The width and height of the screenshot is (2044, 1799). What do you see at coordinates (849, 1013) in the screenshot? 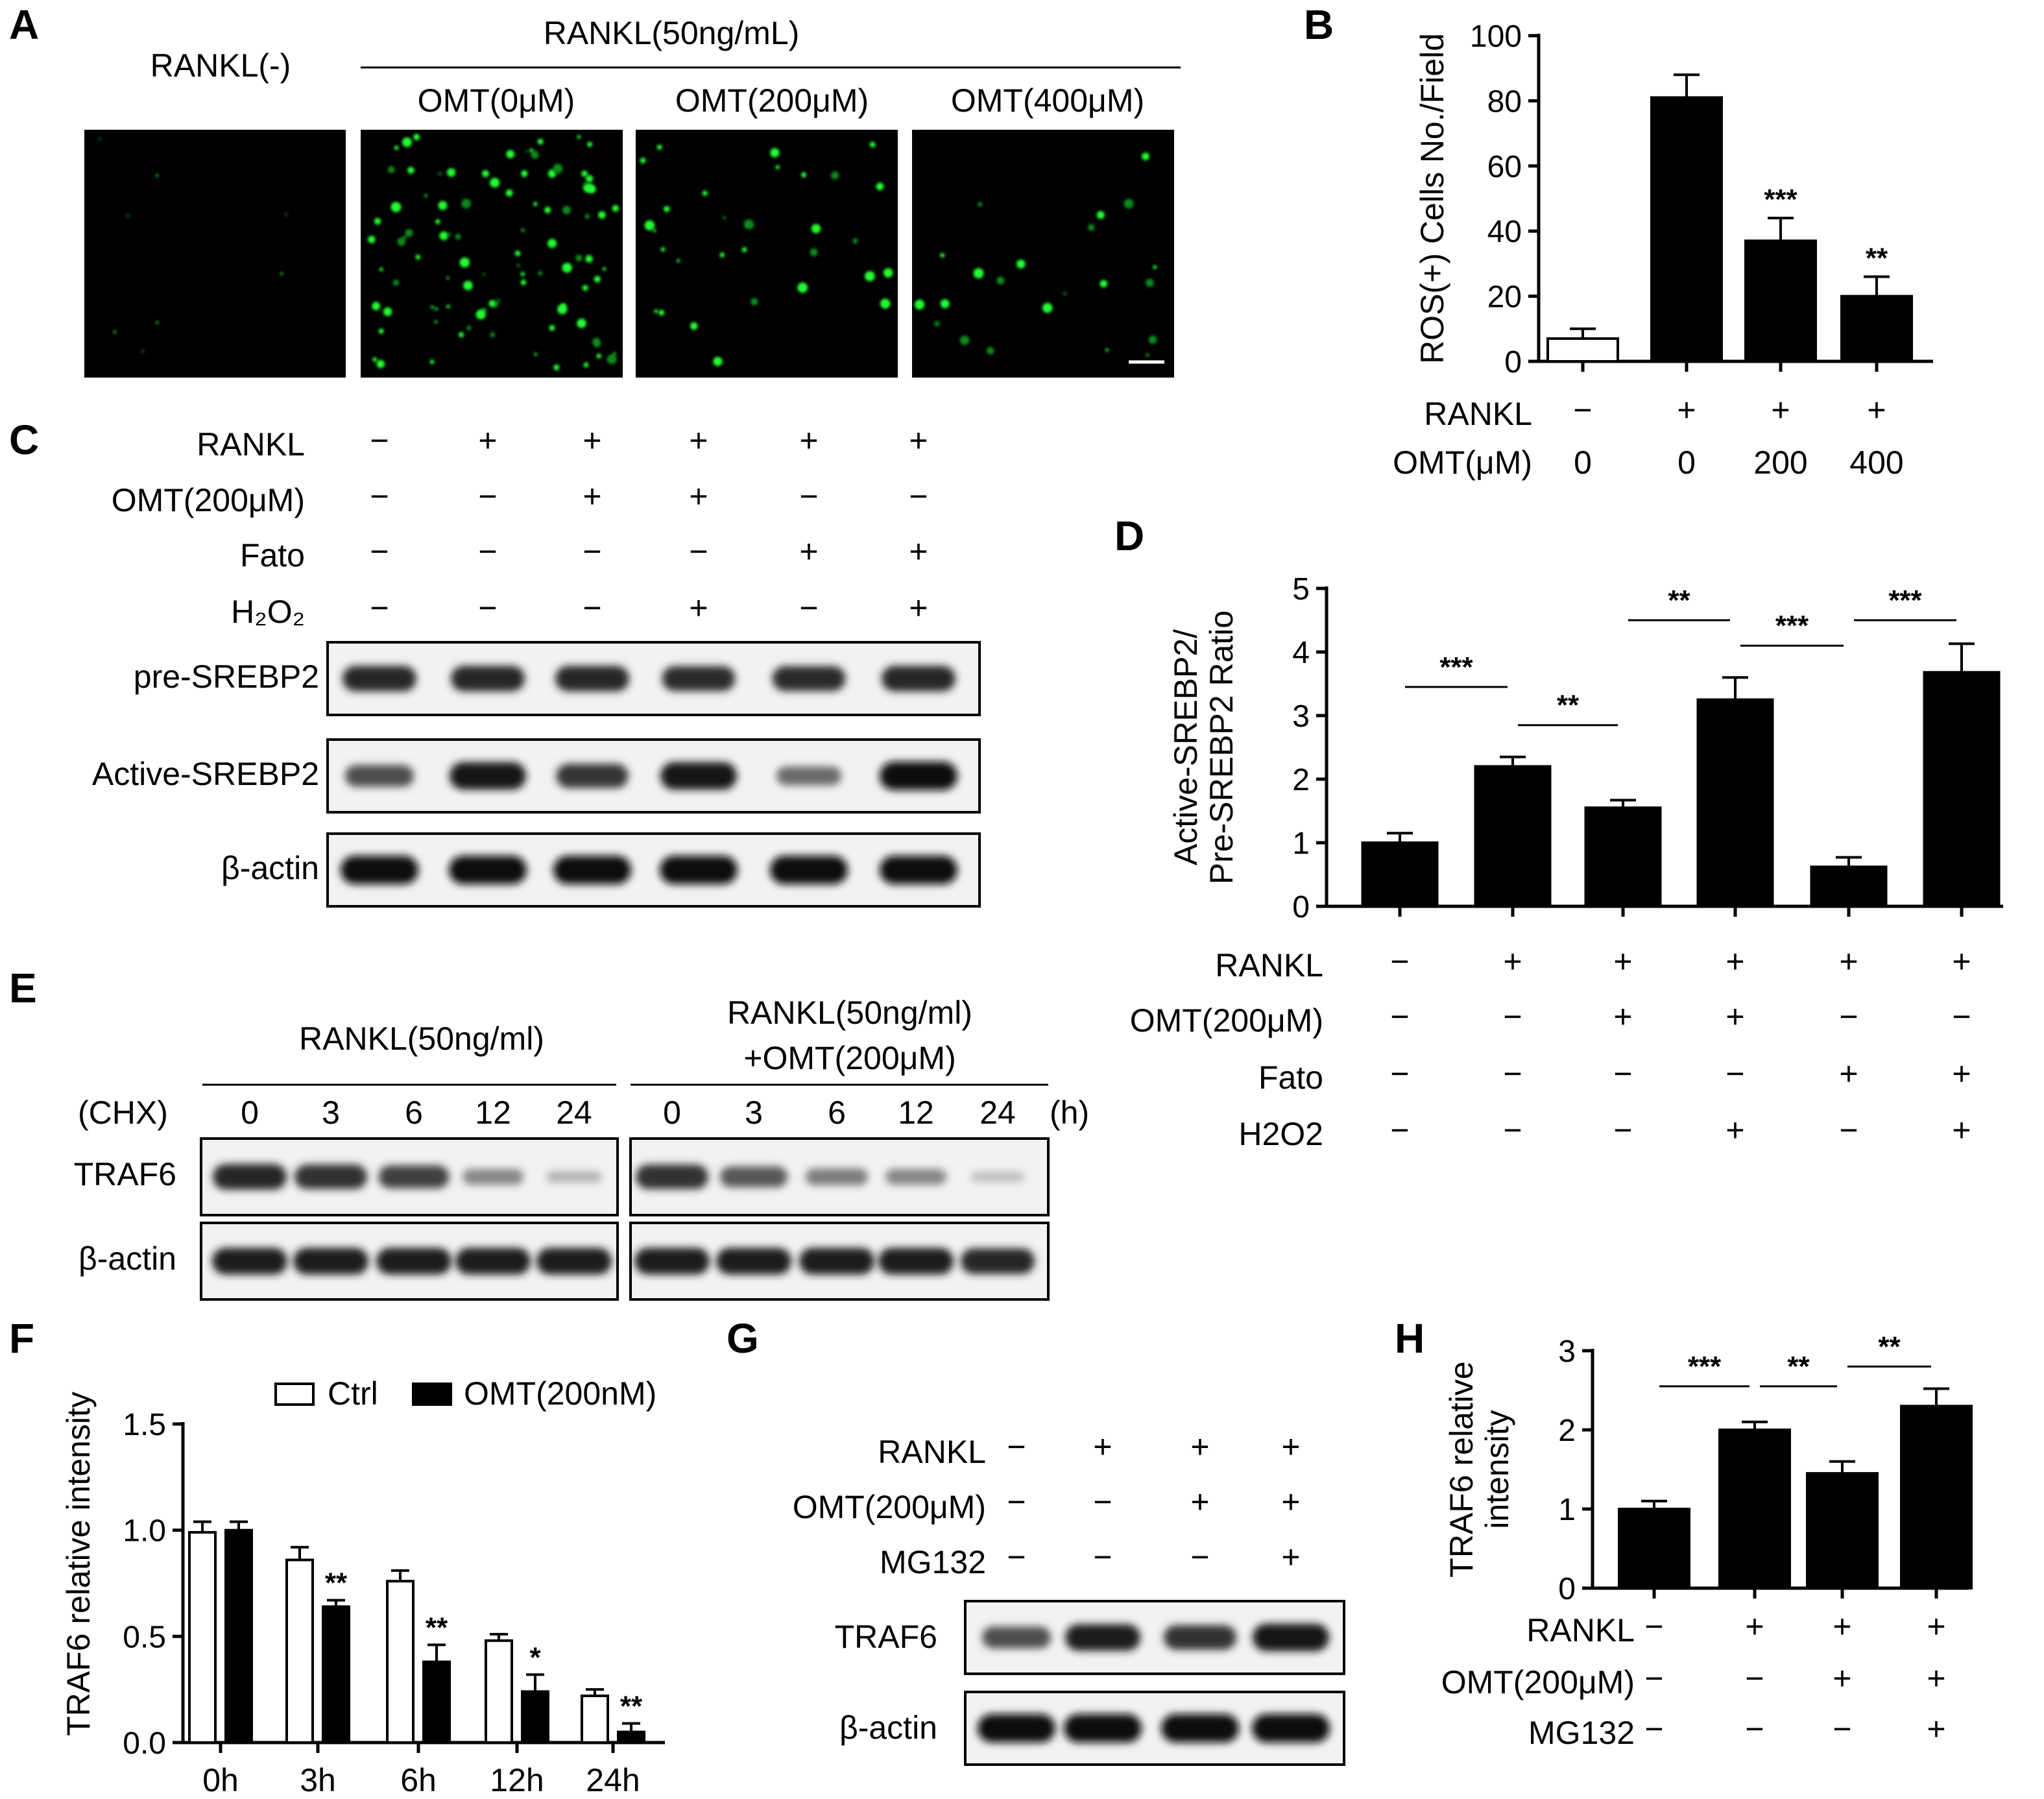
I see `group-label-rankl-omt-line1: RANKL(50ng/ml)` at bounding box center [849, 1013].